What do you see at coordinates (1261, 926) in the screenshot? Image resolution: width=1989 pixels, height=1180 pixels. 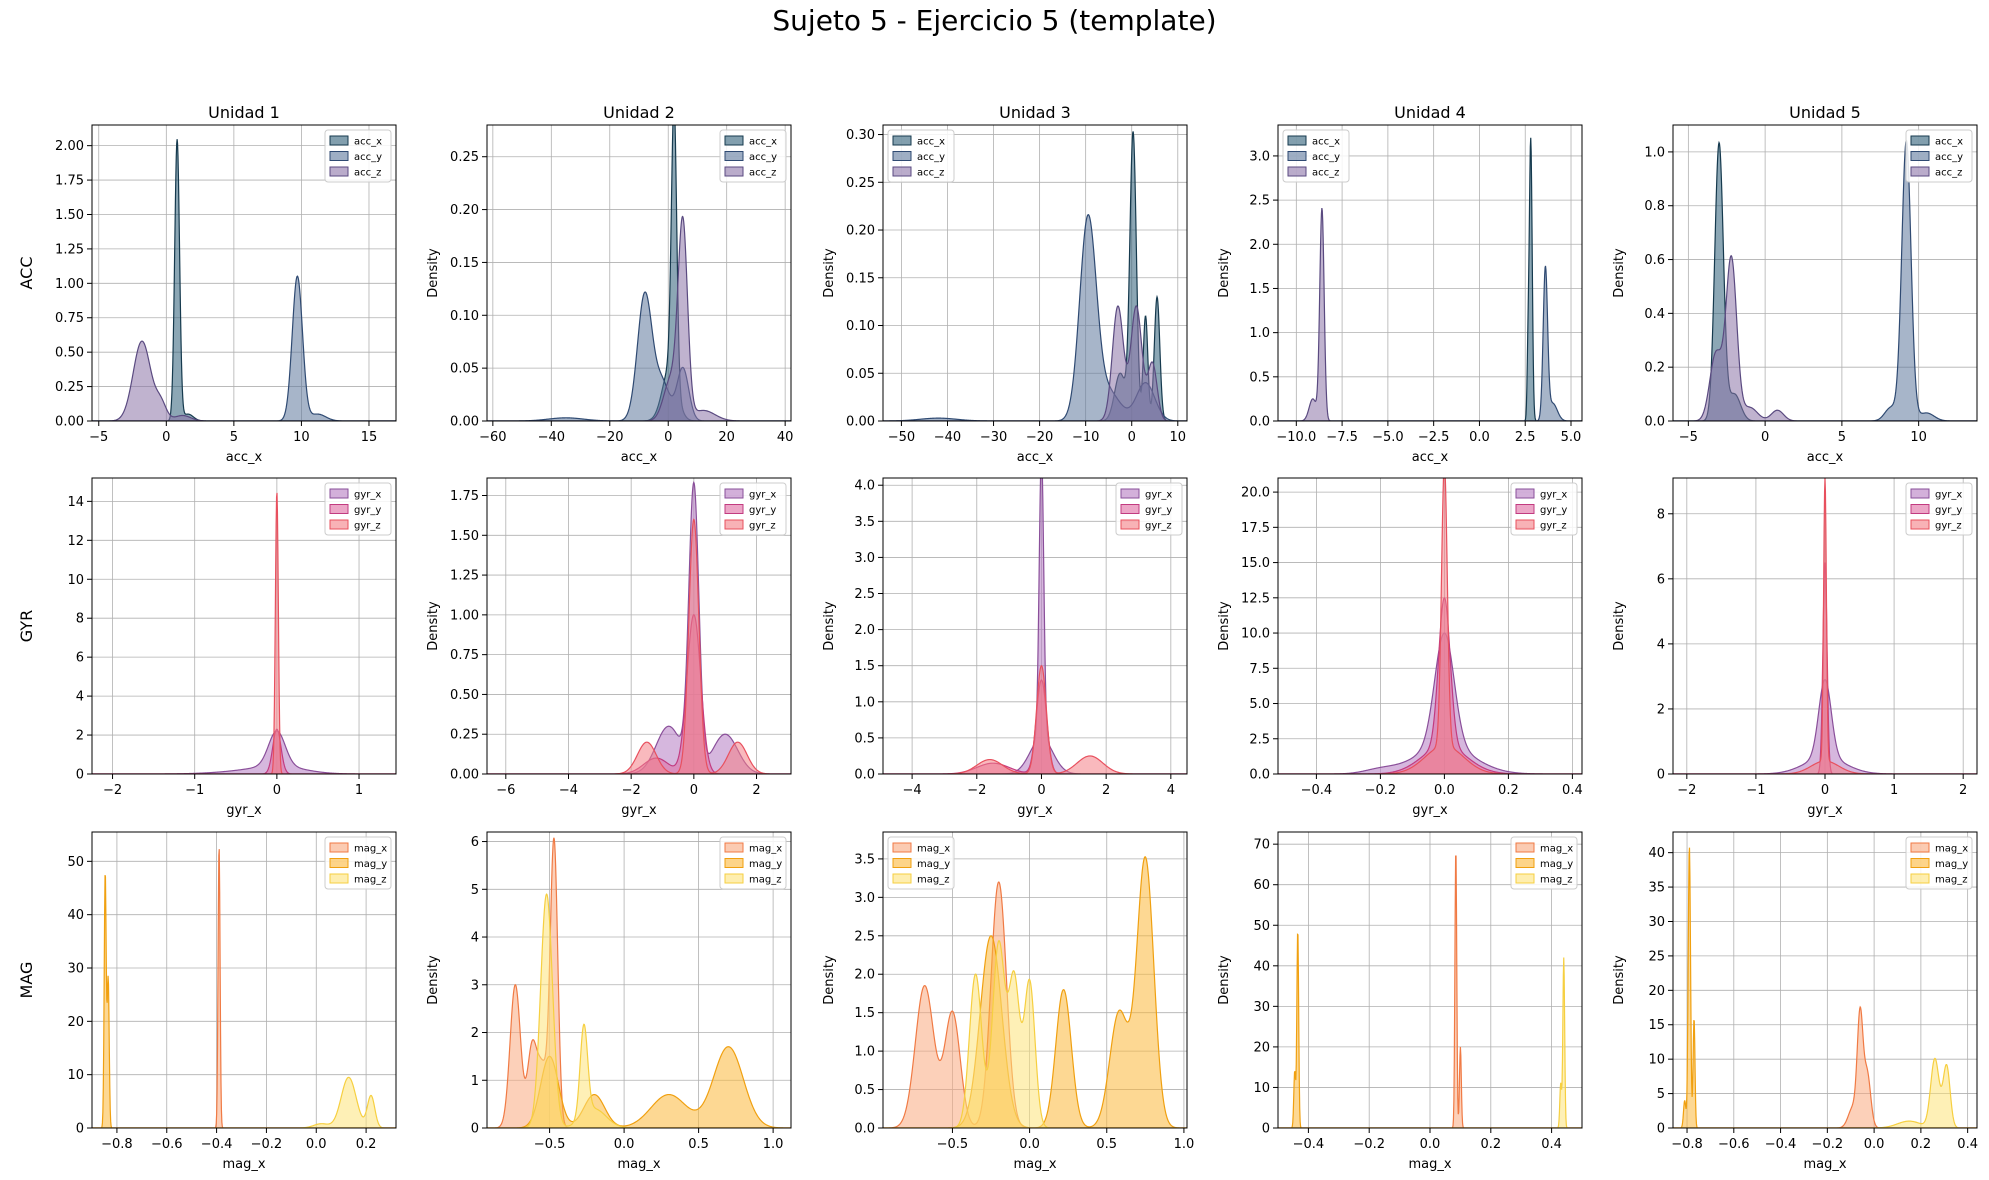 I see `y-tick-label: 50` at bounding box center [1261, 926].